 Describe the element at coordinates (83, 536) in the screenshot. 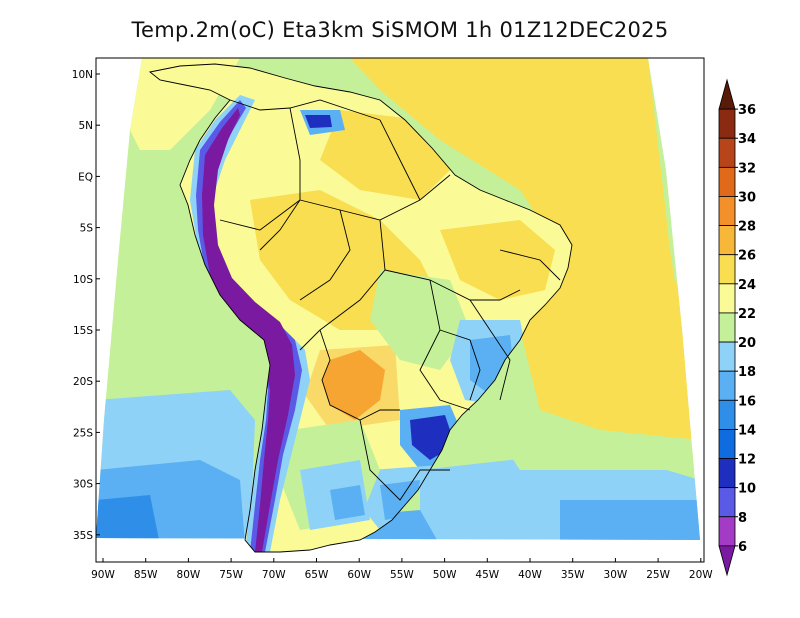

I see `lat-tick-label: 35S` at that location.